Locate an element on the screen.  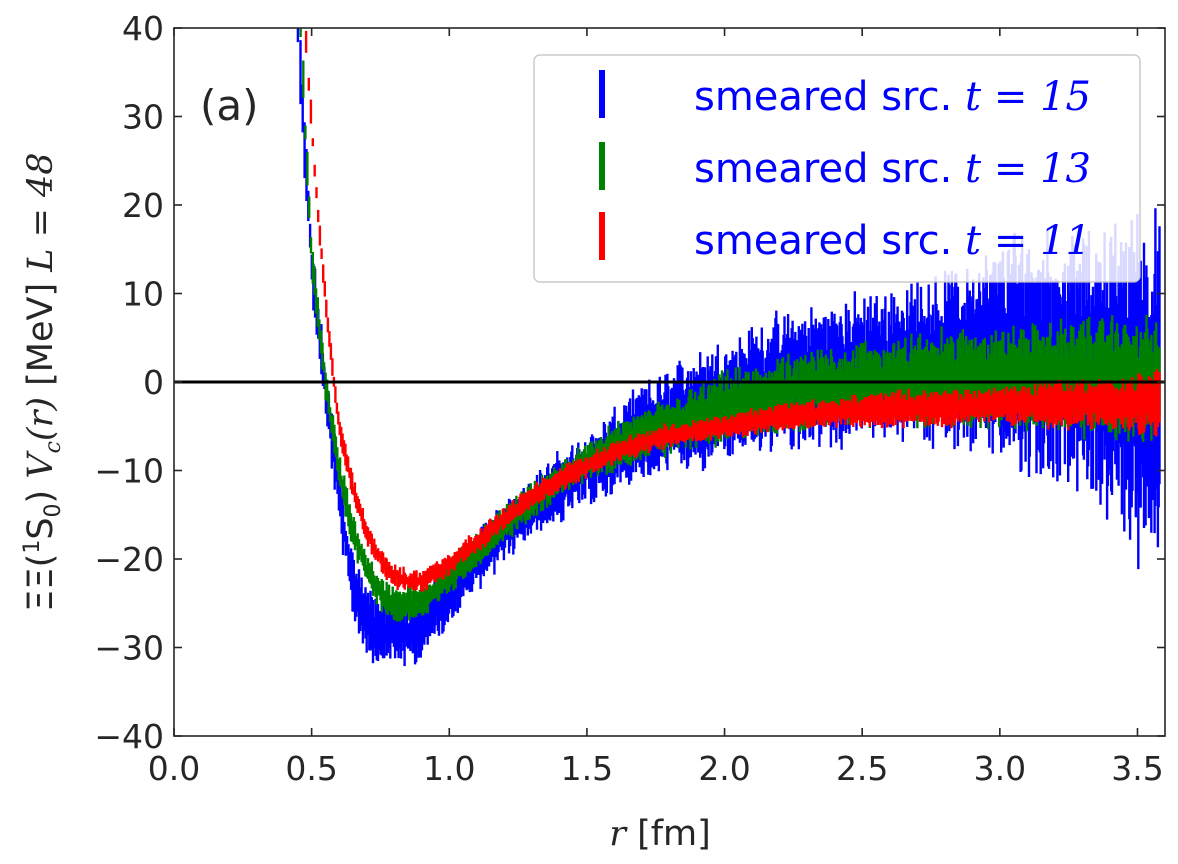
y-axis-func-sub: c is located at coordinates (53, 447).